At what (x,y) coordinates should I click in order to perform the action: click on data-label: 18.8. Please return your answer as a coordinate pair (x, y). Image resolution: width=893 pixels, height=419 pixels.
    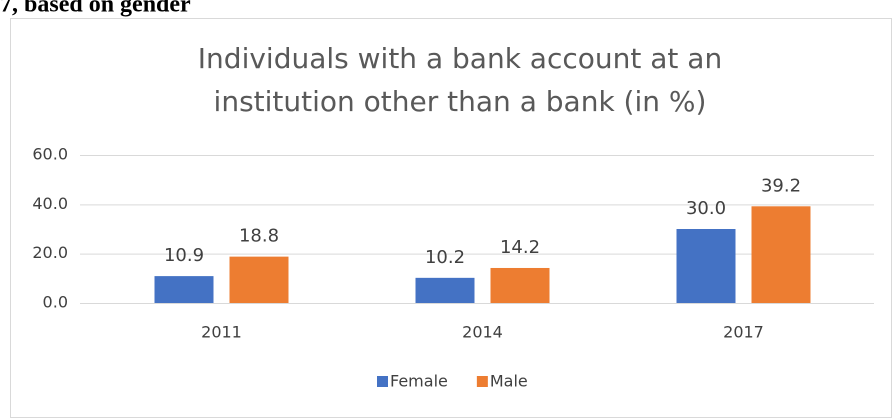
    Looking at the image, I should click on (259, 236).